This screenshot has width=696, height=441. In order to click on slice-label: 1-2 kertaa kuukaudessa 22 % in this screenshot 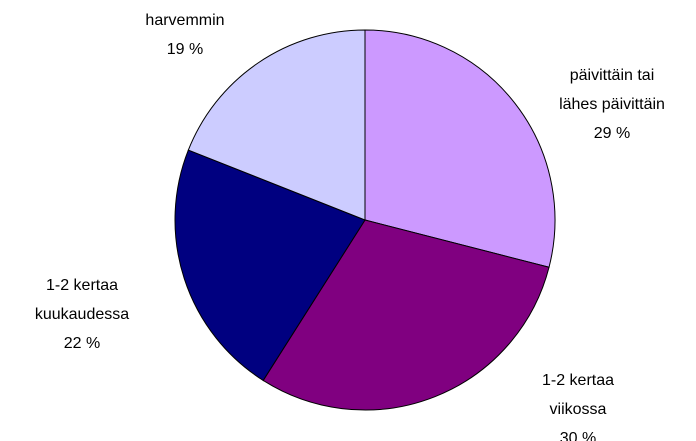, I will do `click(91, 314)`.